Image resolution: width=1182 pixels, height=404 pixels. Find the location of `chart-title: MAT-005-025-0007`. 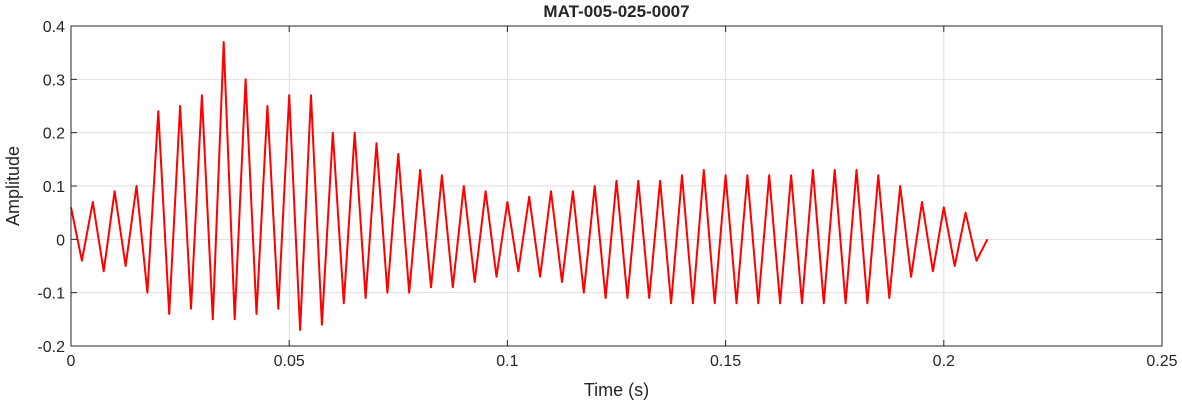

chart-title: MAT-005-025-0007 is located at coordinates (616, 11).